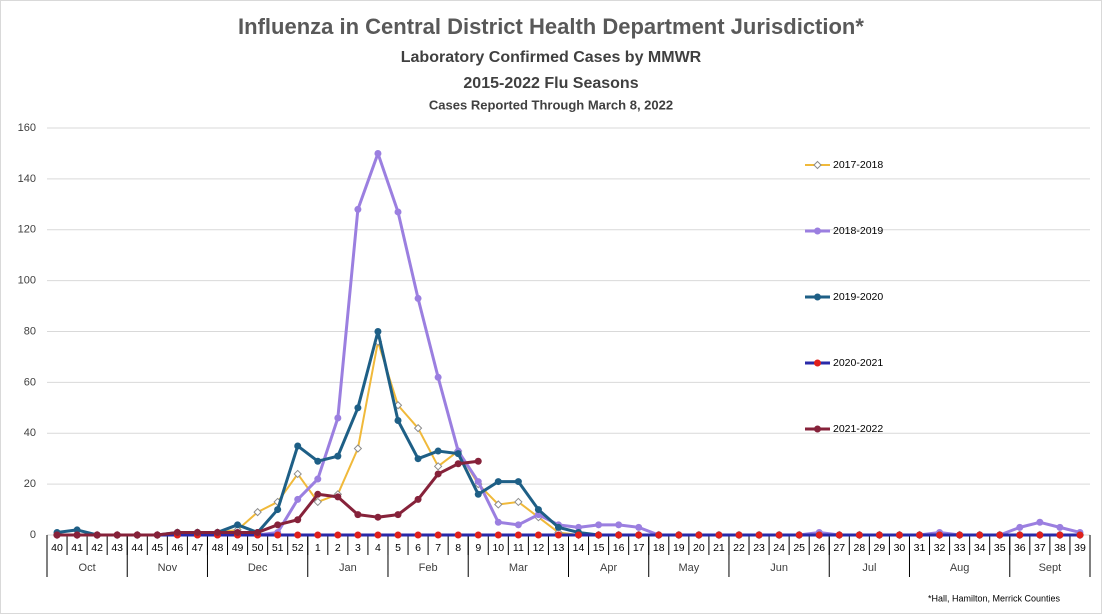 This screenshot has width=1102, height=614. I want to click on x-tick-label: 33, so click(960, 548).